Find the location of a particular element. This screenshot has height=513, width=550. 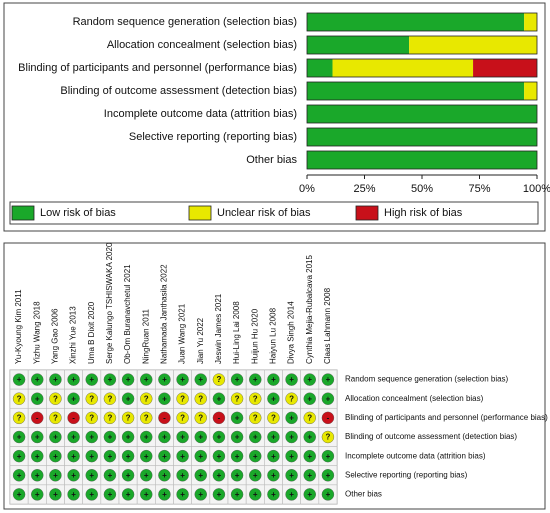

x-tick-label: 25% is located at coordinates (364, 189).